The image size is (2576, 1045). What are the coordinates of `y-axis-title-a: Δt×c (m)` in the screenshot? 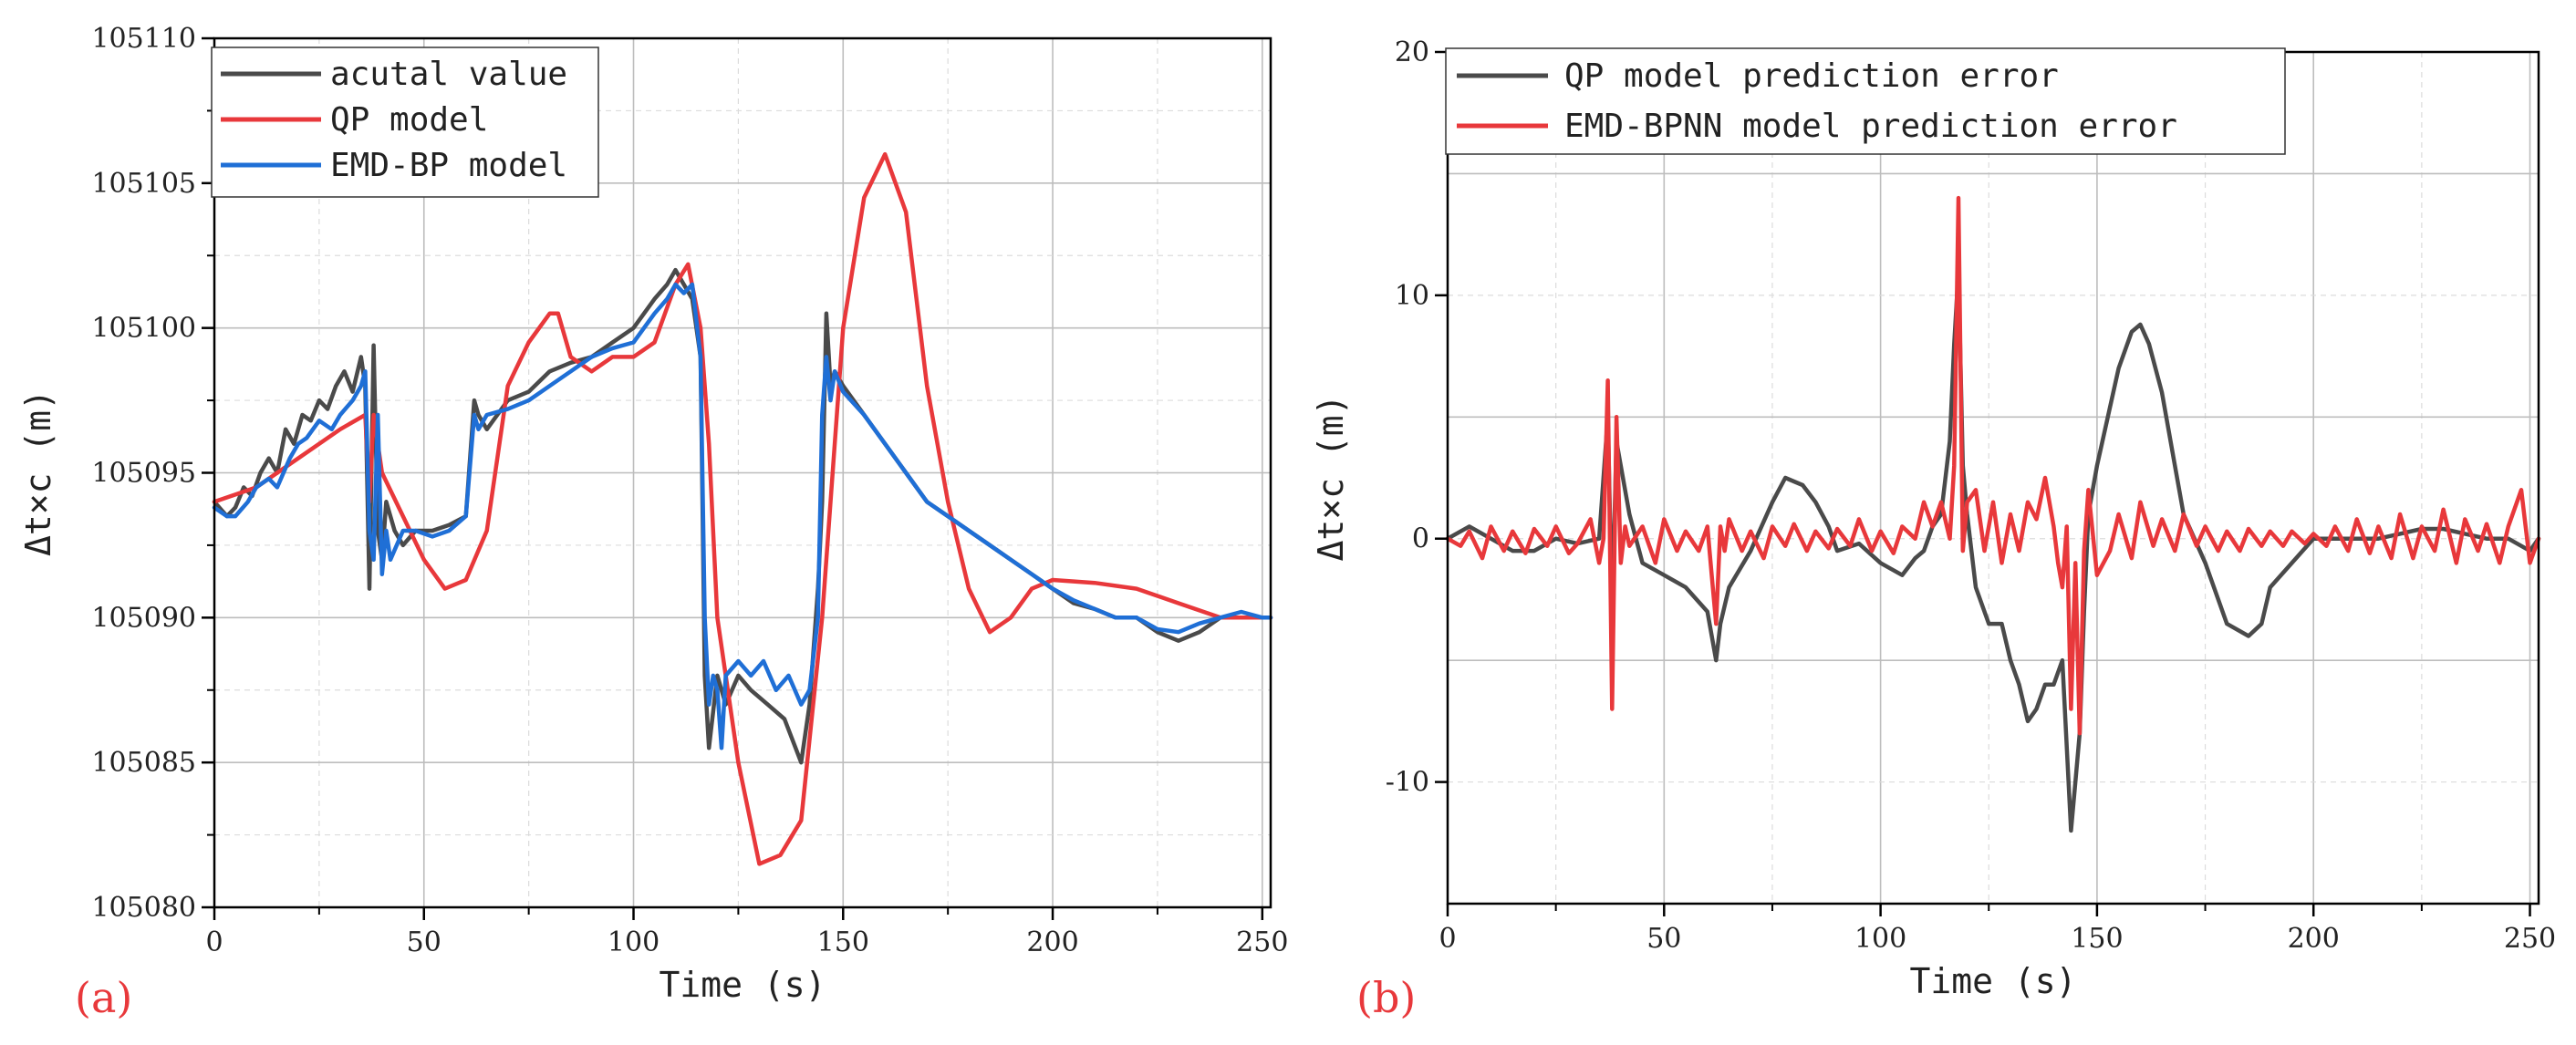 It's located at (38, 472).